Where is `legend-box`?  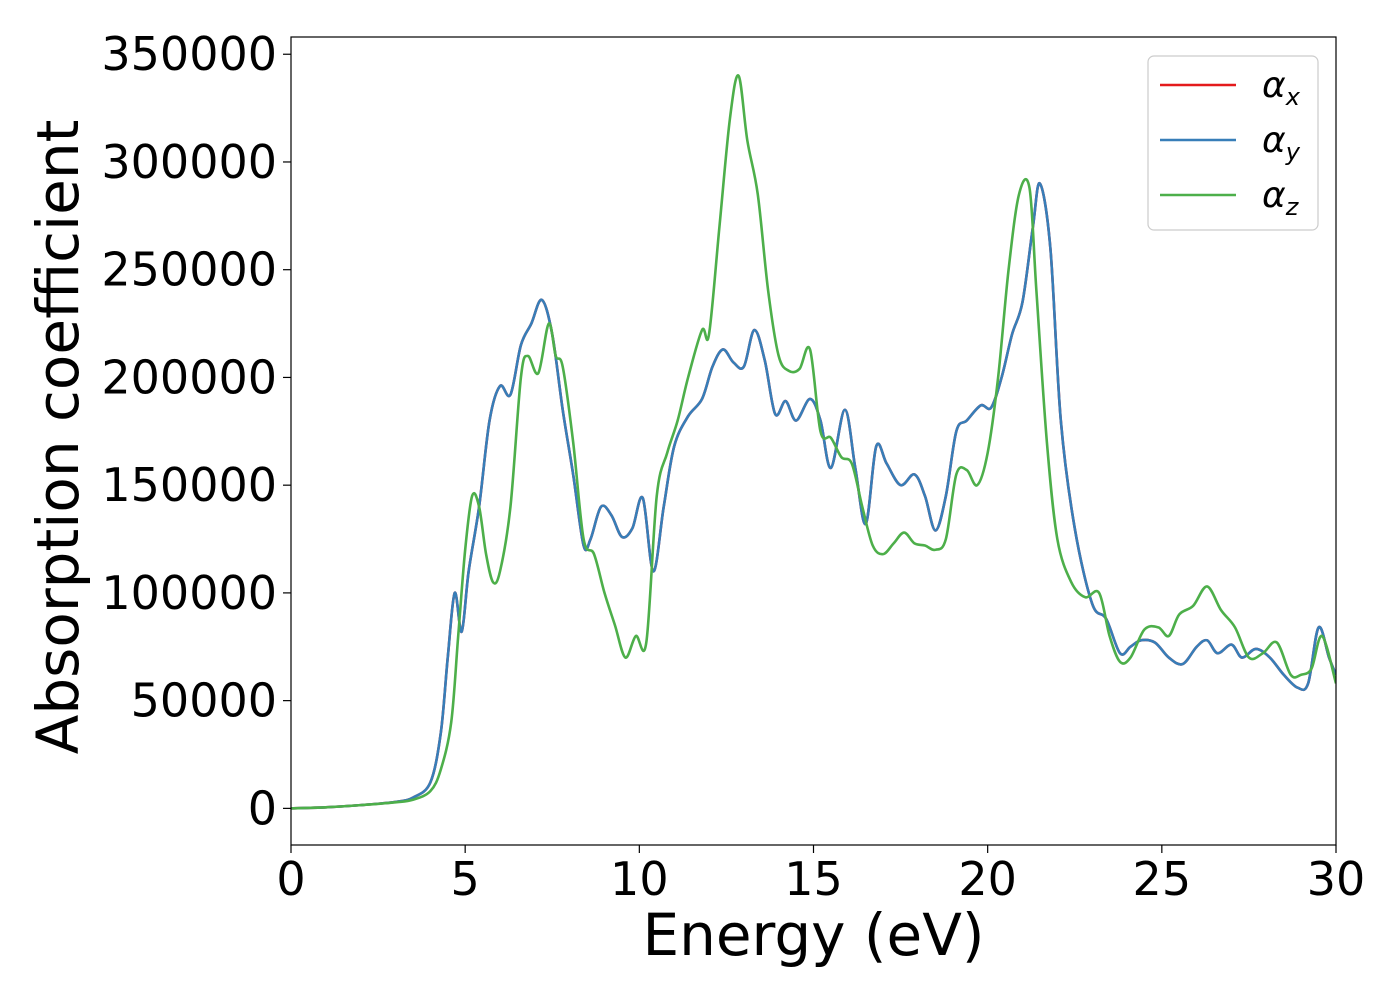 legend-box is located at coordinates (1233, 143).